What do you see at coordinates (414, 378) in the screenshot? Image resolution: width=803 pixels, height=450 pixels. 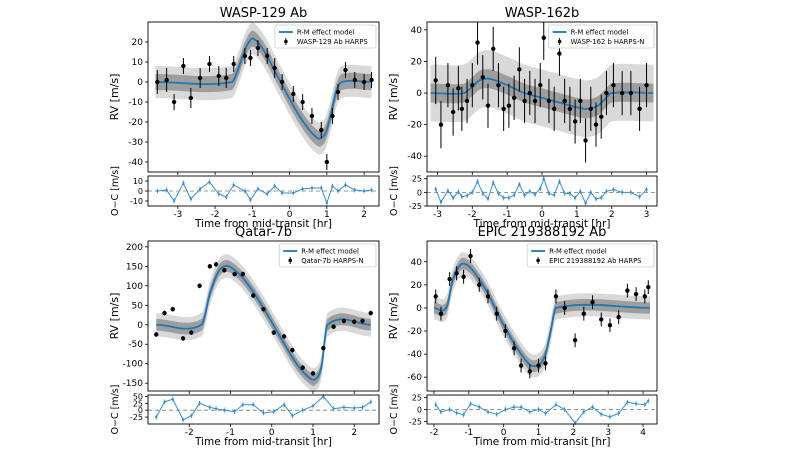 I see `y-tick-label: -60` at bounding box center [414, 378].